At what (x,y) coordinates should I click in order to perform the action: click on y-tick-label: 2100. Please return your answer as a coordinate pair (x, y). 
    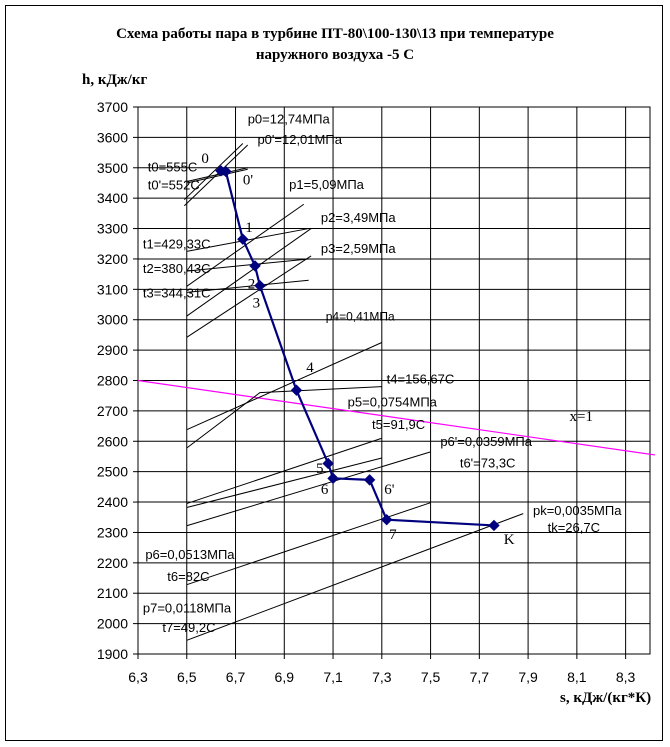
    Looking at the image, I should click on (112, 593).